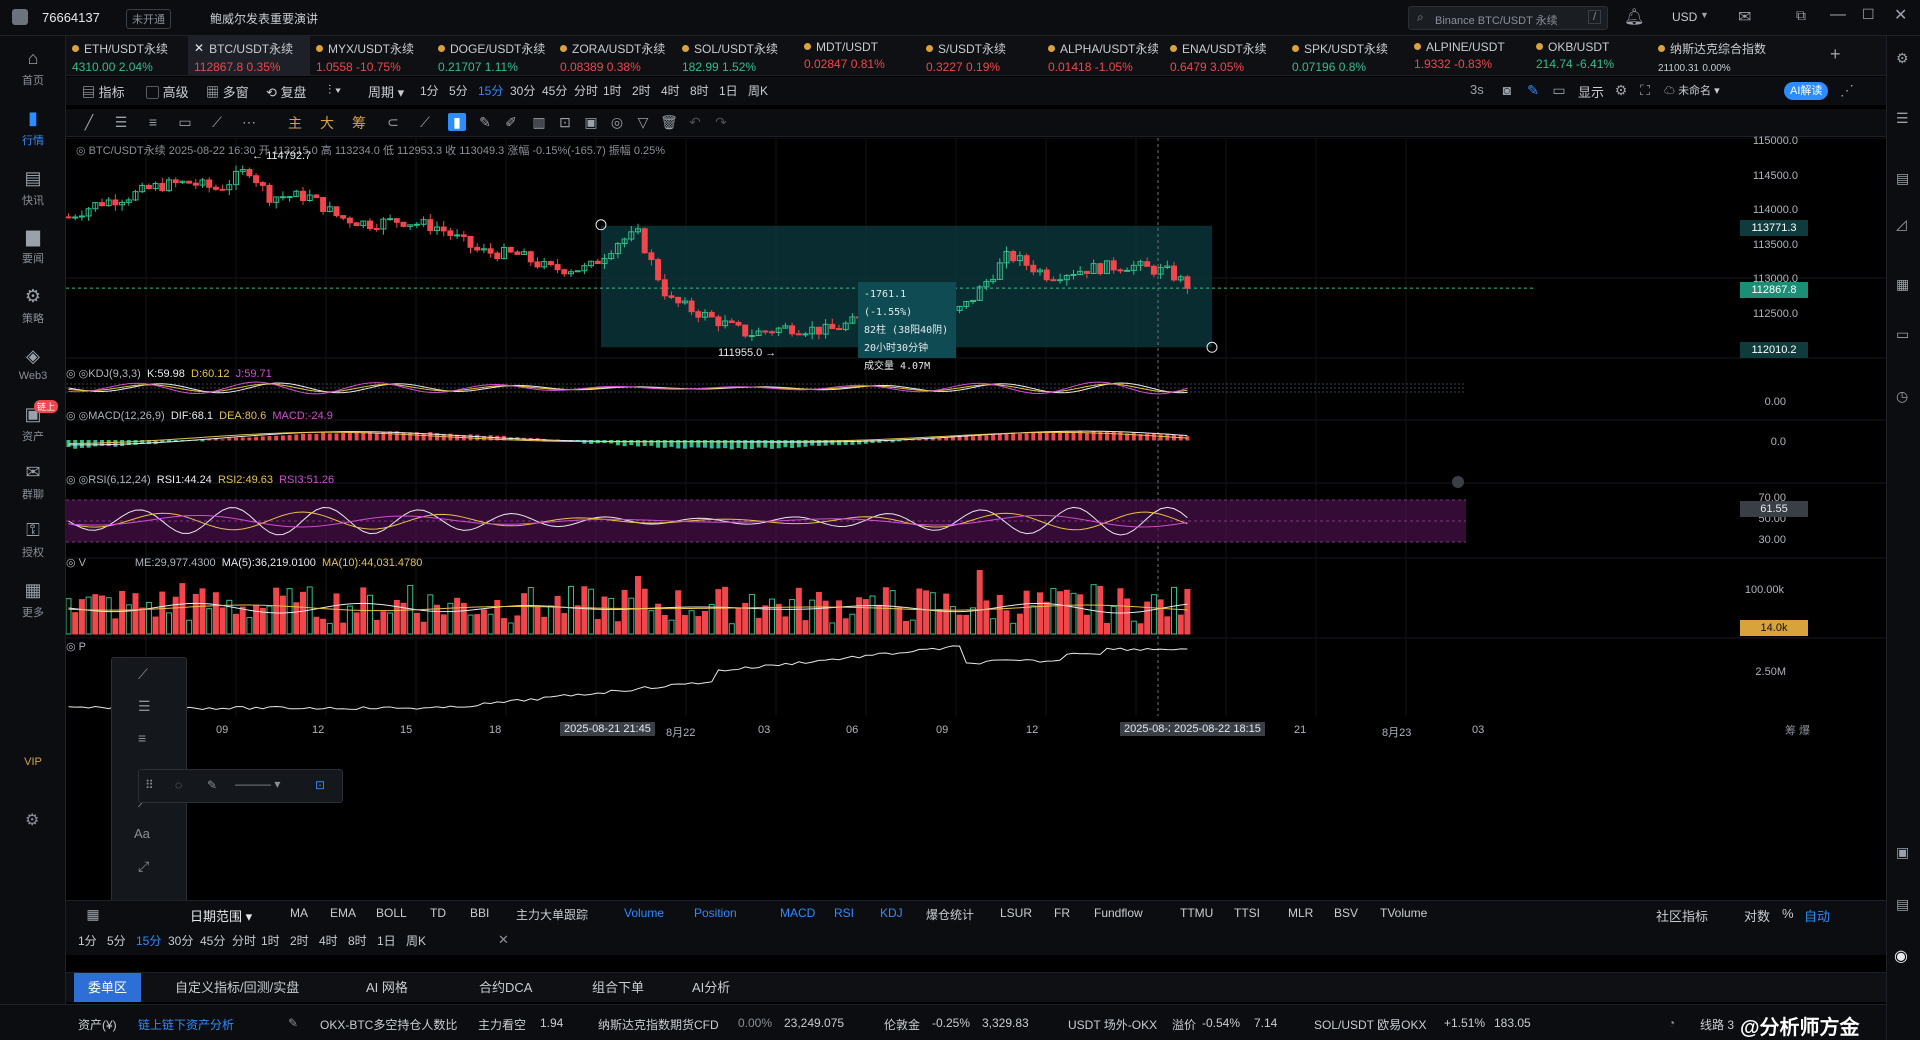 This screenshot has height=1040, width=1920. What do you see at coordinates (1197, 913) in the screenshot?
I see `indicator-tab-ttmu: TTMU` at bounding box center [1197, 913].